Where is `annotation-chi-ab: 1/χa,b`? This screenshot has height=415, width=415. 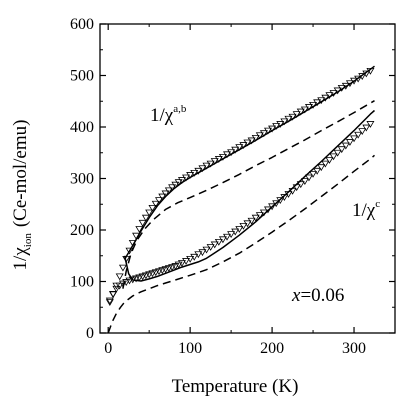 annotation-chi-ab: 1/χa,b is located at coordinates (168, 114).